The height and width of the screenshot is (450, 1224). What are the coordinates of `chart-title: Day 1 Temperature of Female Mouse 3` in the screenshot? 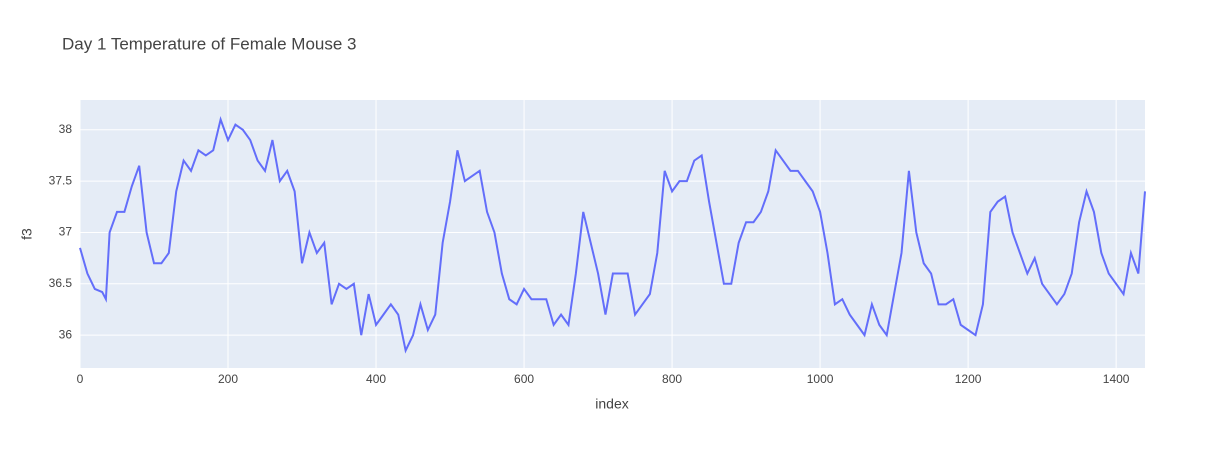 It's located at (209, 43).